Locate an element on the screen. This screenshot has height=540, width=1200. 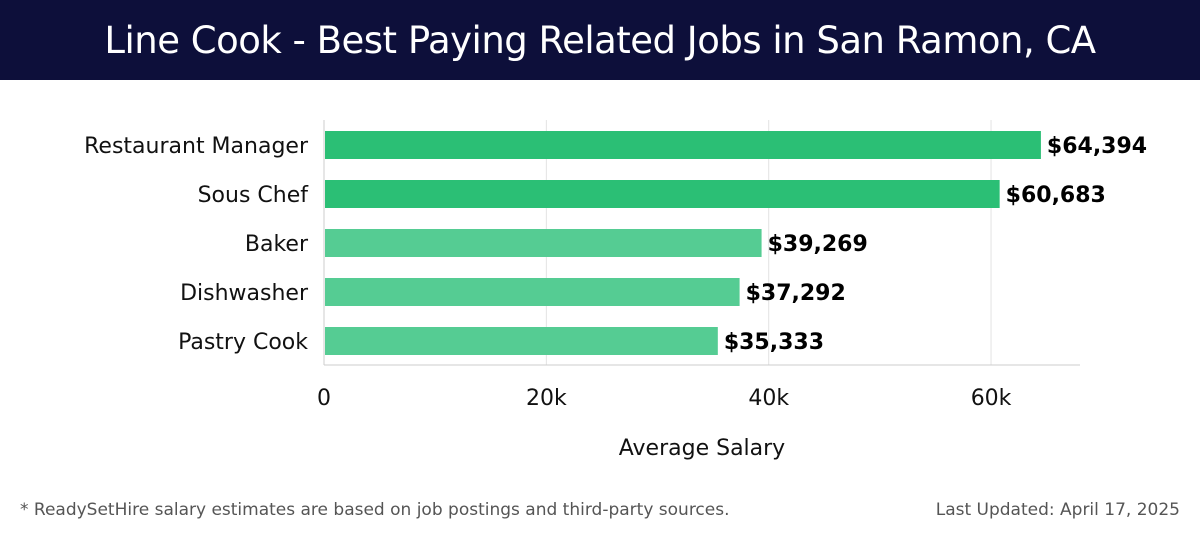
category-label: Sous Chef is located at coordinates (254, 195).